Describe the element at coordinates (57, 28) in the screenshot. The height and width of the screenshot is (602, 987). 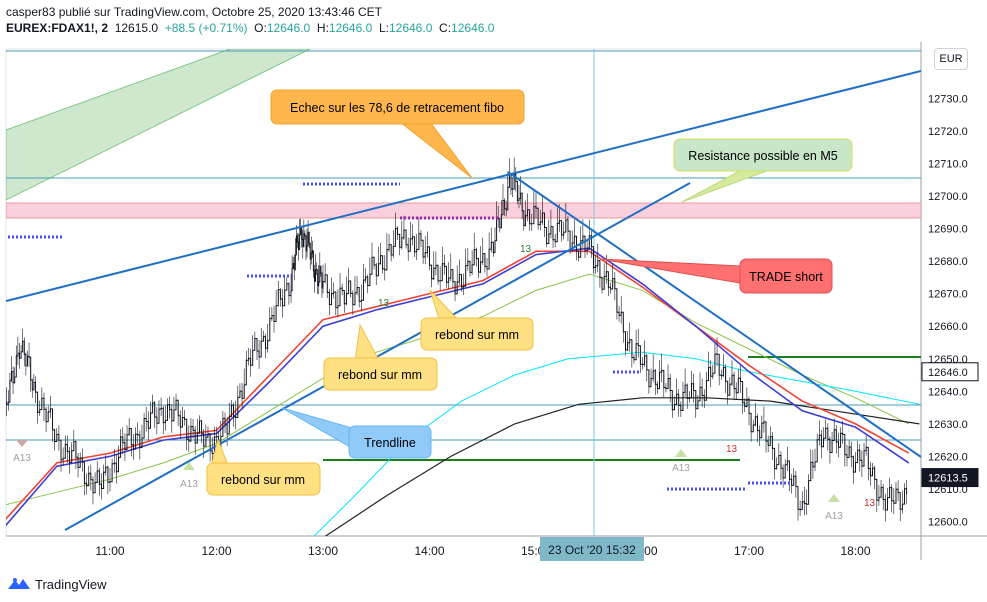
I see `symbol: EUREX:FDAX1!, 2` at that location.